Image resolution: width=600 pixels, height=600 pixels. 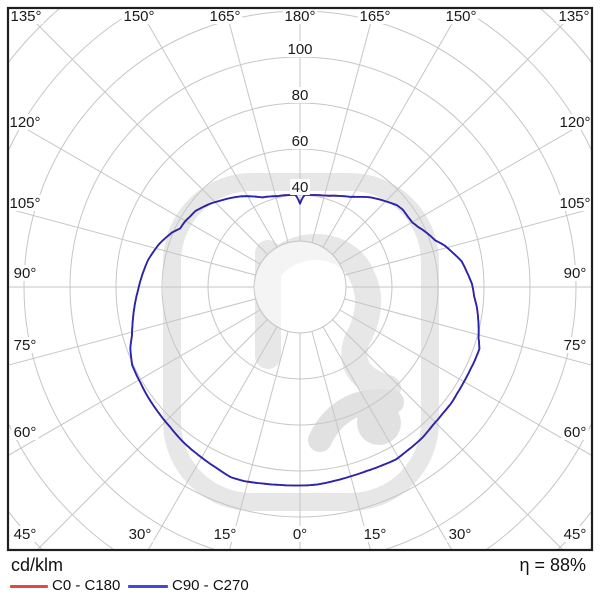 I want to click on legend-label-c90-c270: C90 - C270, so click(x=210, y=585).